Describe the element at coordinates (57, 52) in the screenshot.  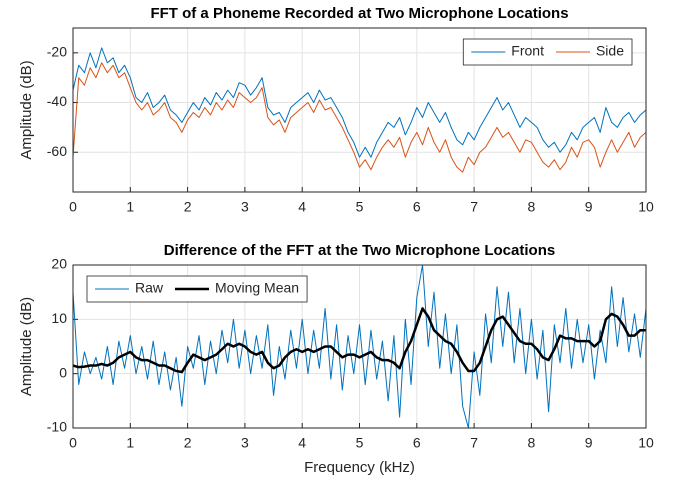
I see `y-tick-label: -20` at that location.